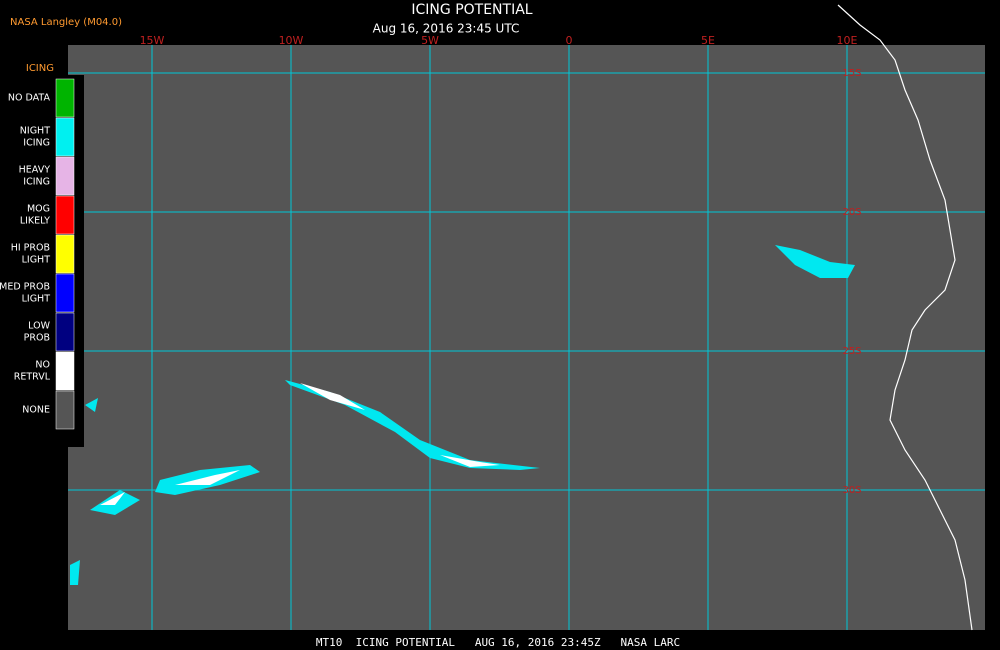  What do you see at coordinates (38, 209) in the screenshot?
I see `legend-label: MOG` at bounding box center [38, 209].